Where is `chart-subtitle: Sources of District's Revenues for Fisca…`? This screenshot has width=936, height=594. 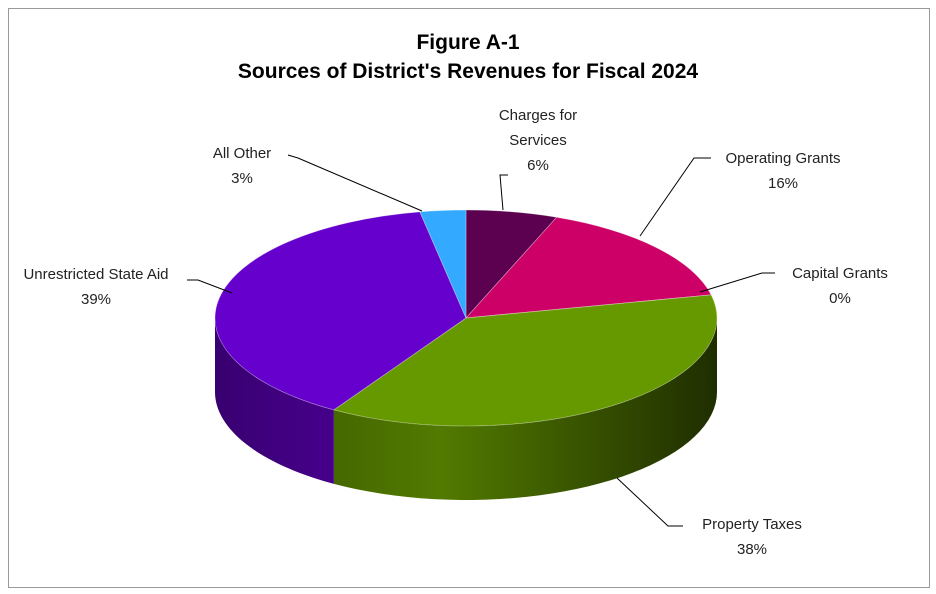
chart-subtitle: Sources of District's Revenues for Fisca… is located at coordinates (468, 71).